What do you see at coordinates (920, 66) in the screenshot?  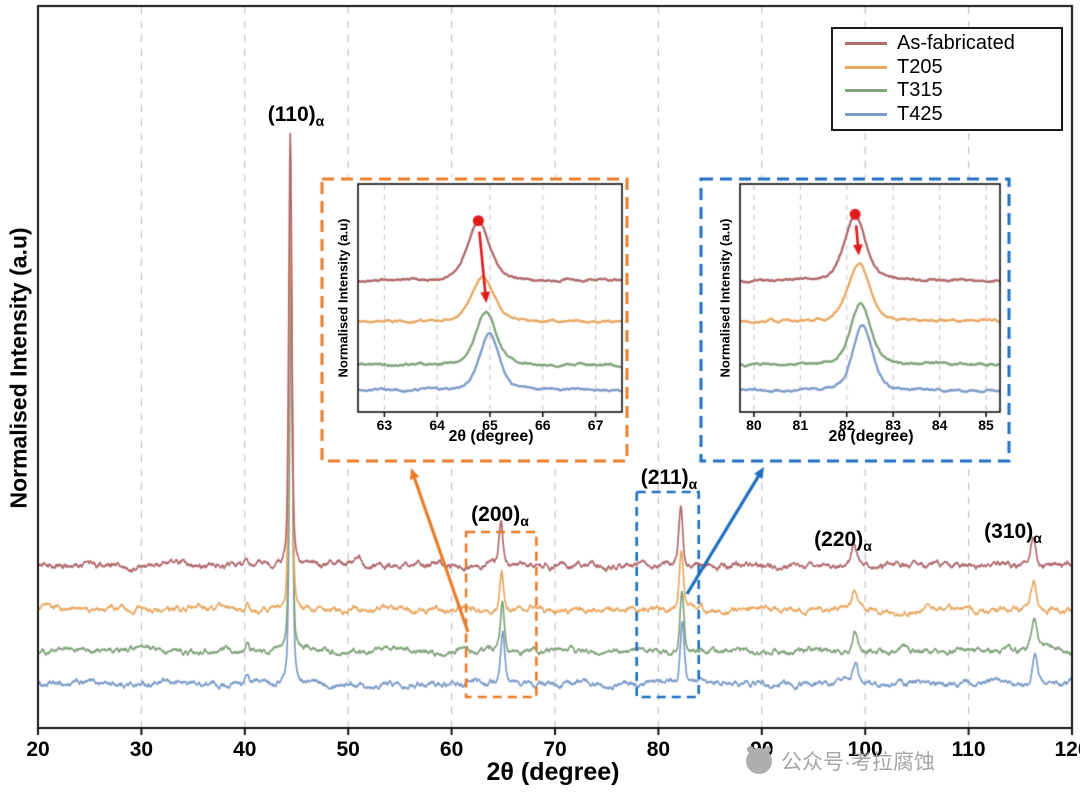 I see `legend-label: T205` at bounding box center [920, 66].